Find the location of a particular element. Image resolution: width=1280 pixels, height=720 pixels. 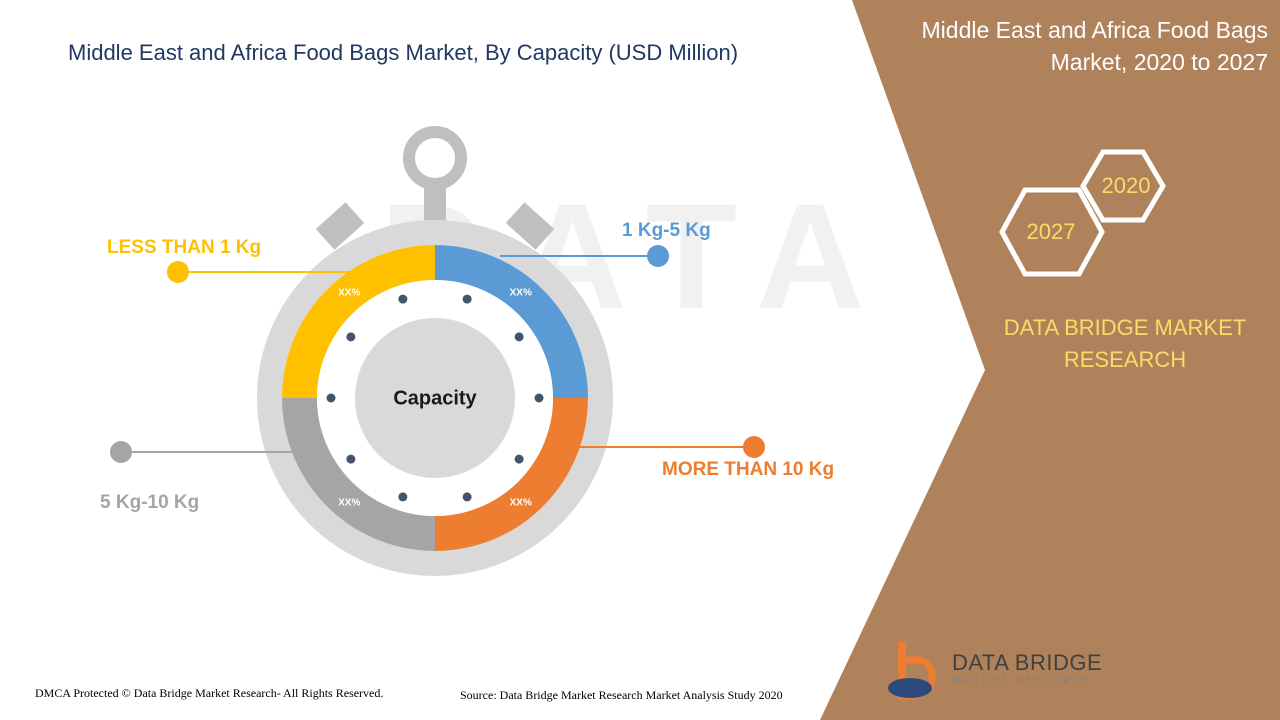

center-label: Capacity is located at coordinates (435, 398).